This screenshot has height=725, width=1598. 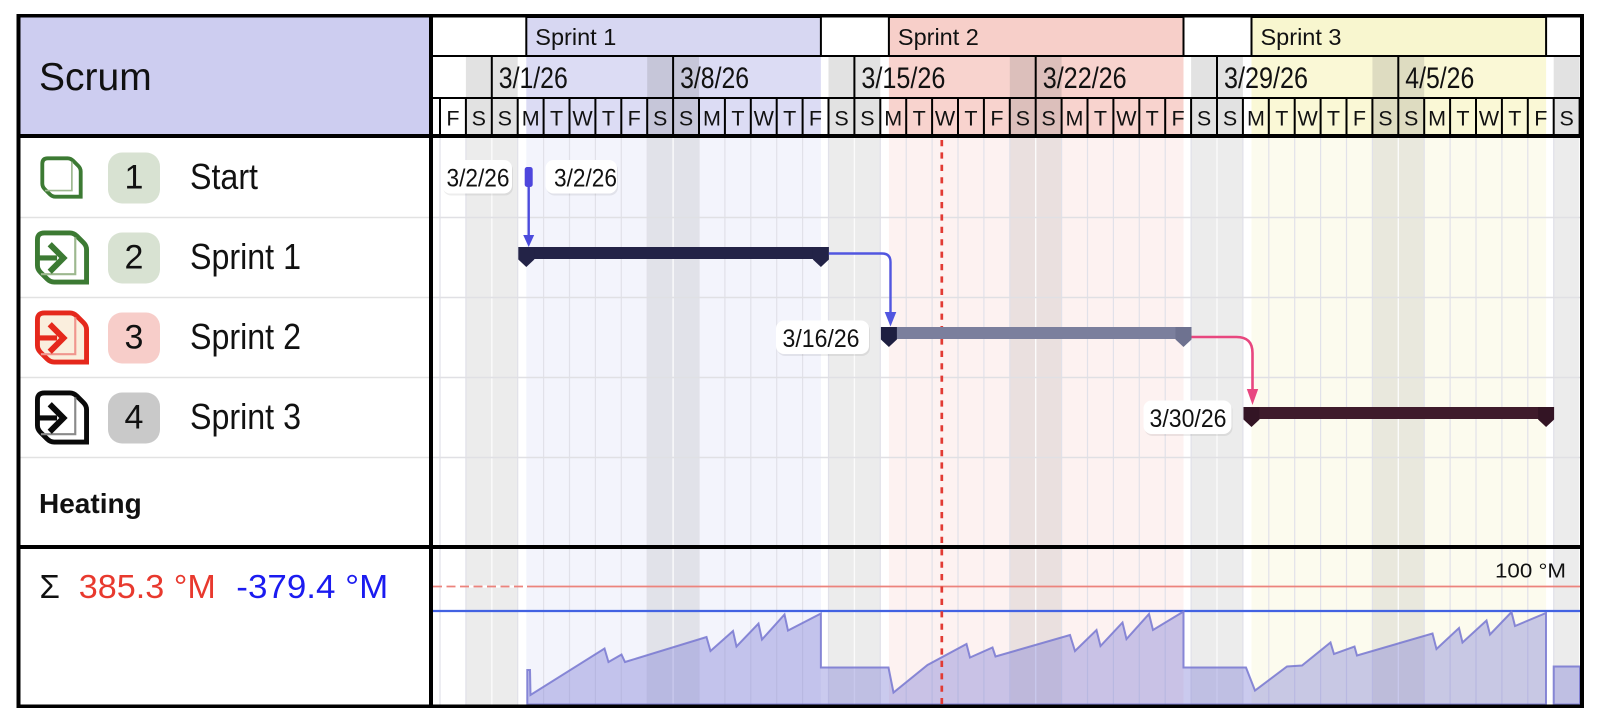 I want to click on svg-text: 385.3 °M, so click(x=147, y=586).